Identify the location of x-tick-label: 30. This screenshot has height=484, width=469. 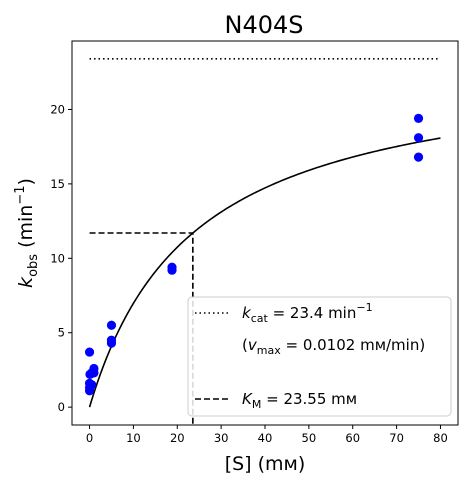
(221, 438).